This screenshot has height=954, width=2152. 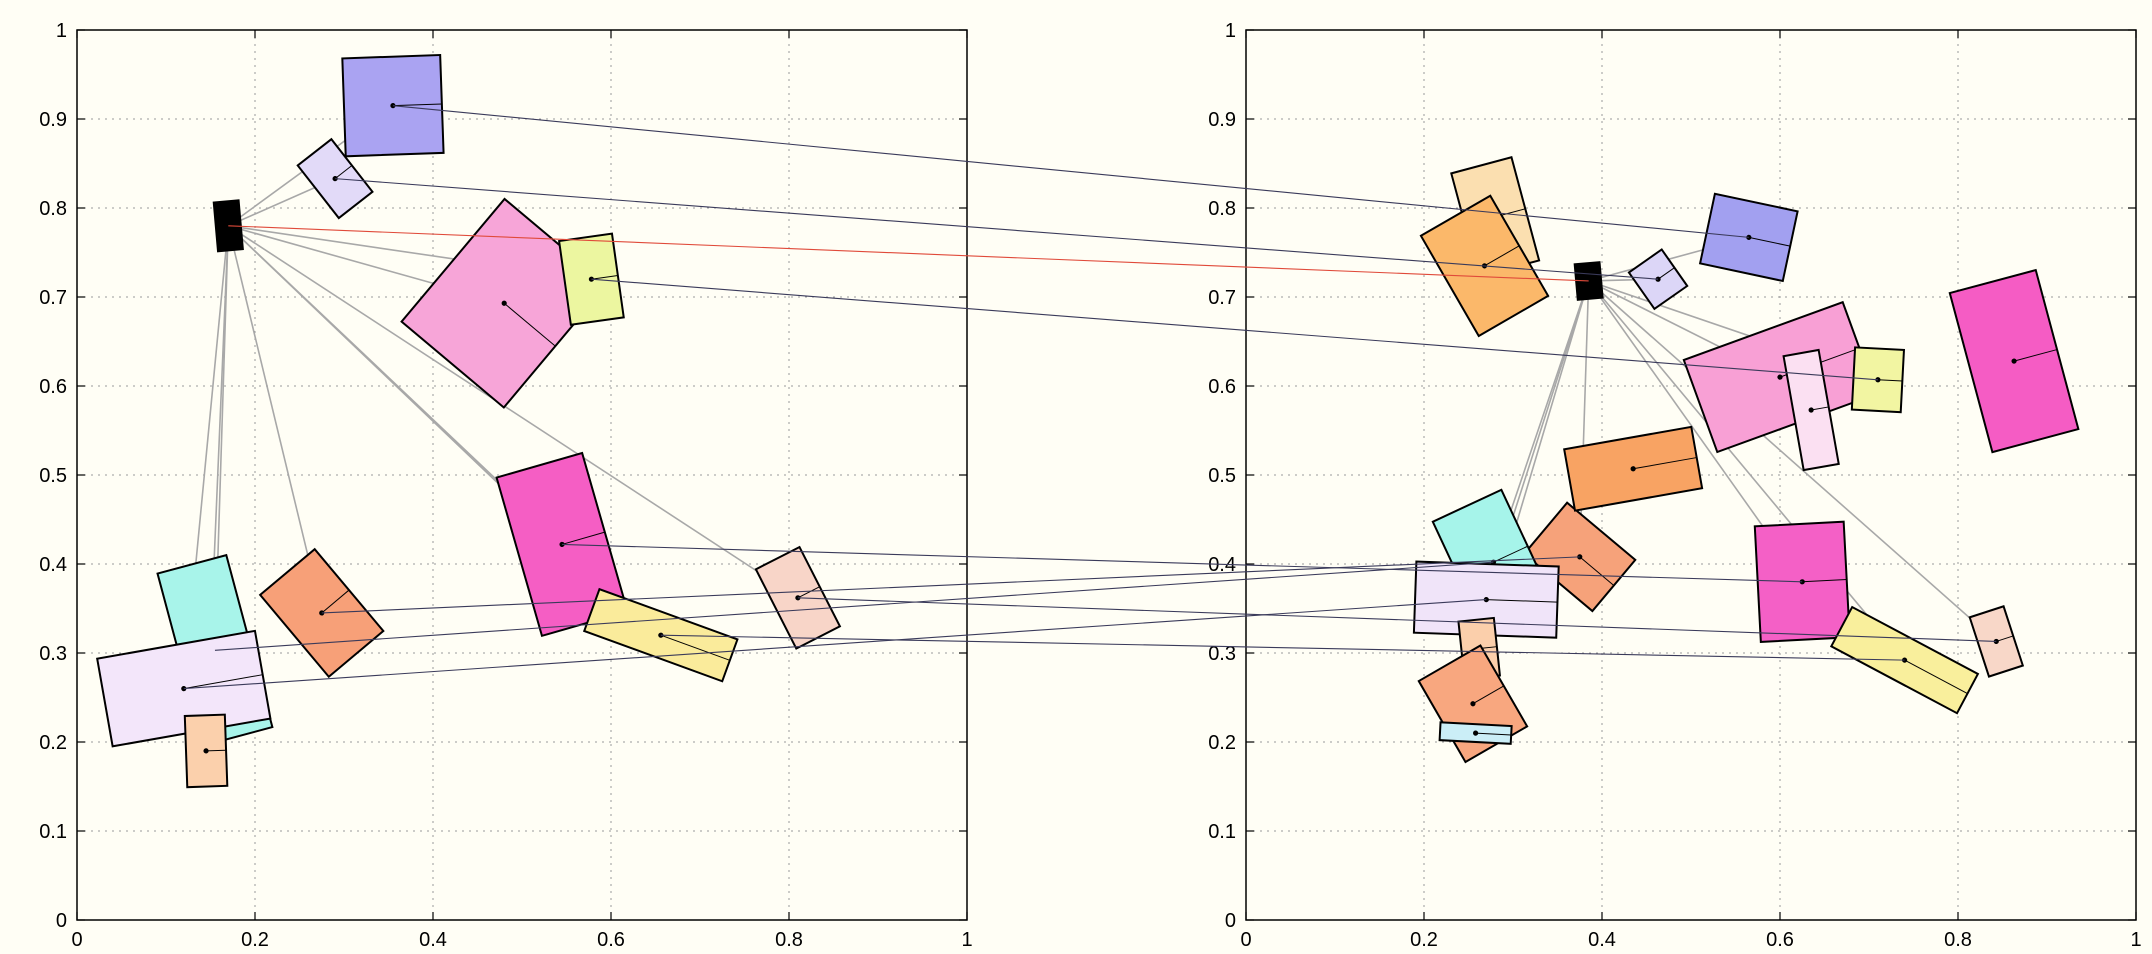 What do you see at coordinates (216, 750) in the screenshot?
I see `left-box-orientation-peach2` at bounding box center [216, 750].